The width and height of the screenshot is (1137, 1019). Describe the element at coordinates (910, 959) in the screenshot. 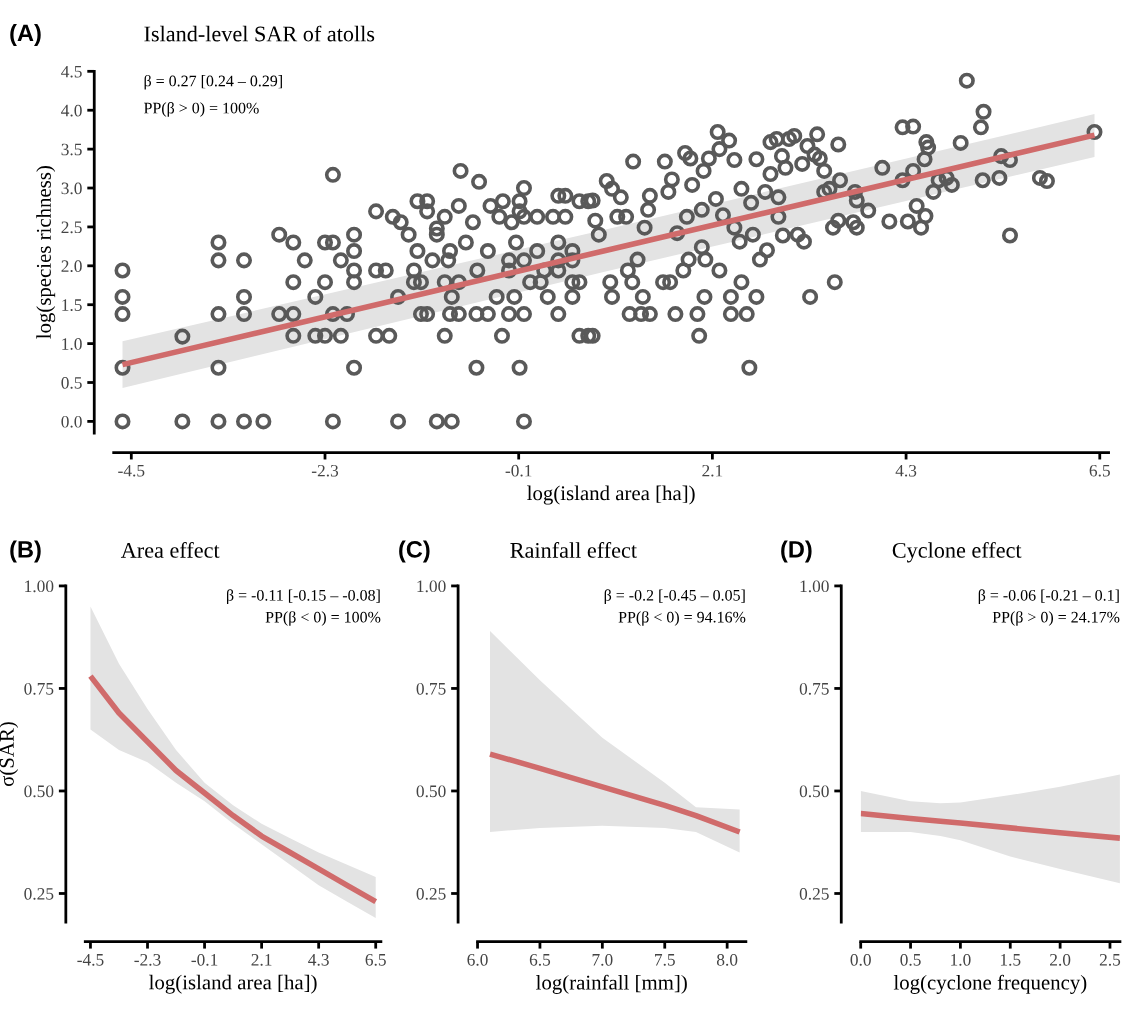

I see `x-tick-label: 0.5` at that location.